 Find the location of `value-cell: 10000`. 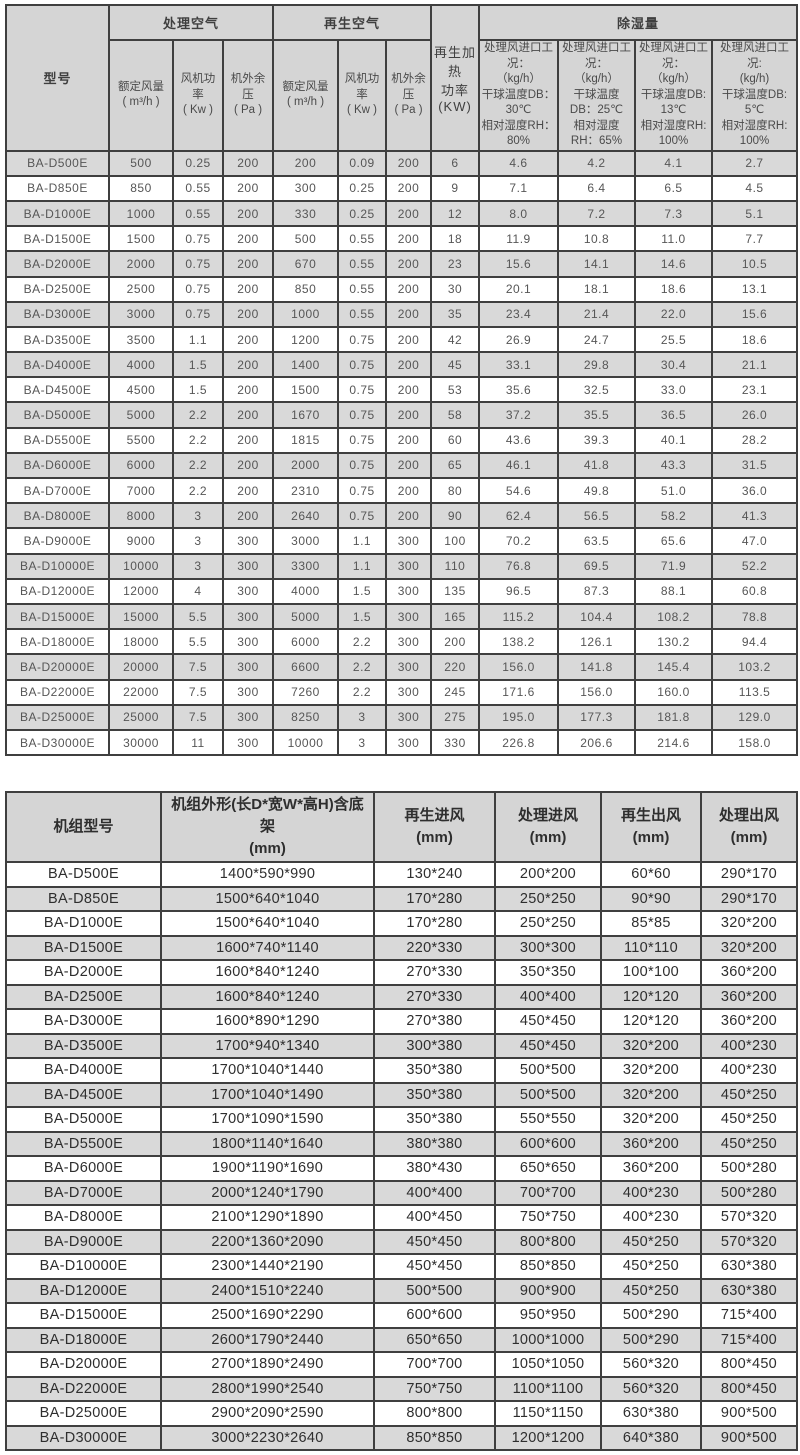

value-cell: 10000 is located at coordinates (141, 566).